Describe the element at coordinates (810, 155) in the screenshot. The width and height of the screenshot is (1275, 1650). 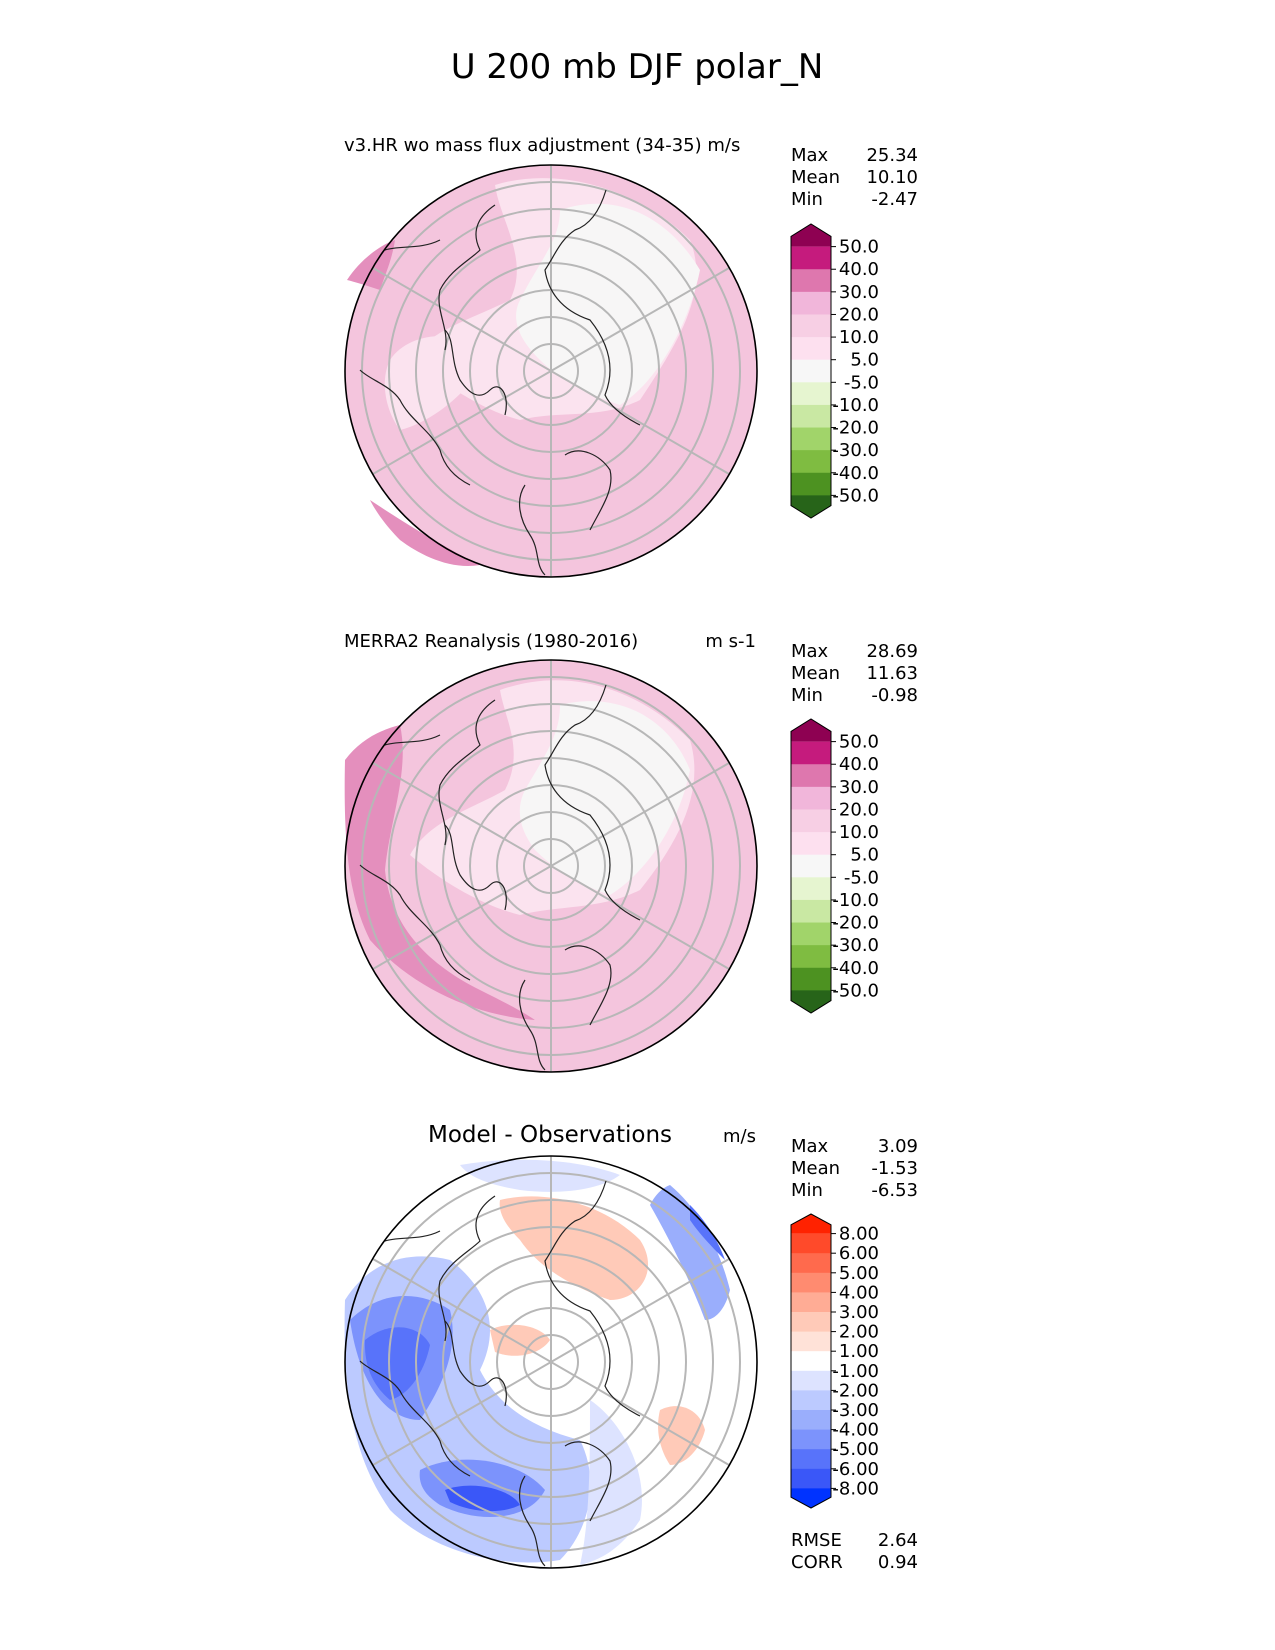
I see `panel-1-max-label: Max` at that location.